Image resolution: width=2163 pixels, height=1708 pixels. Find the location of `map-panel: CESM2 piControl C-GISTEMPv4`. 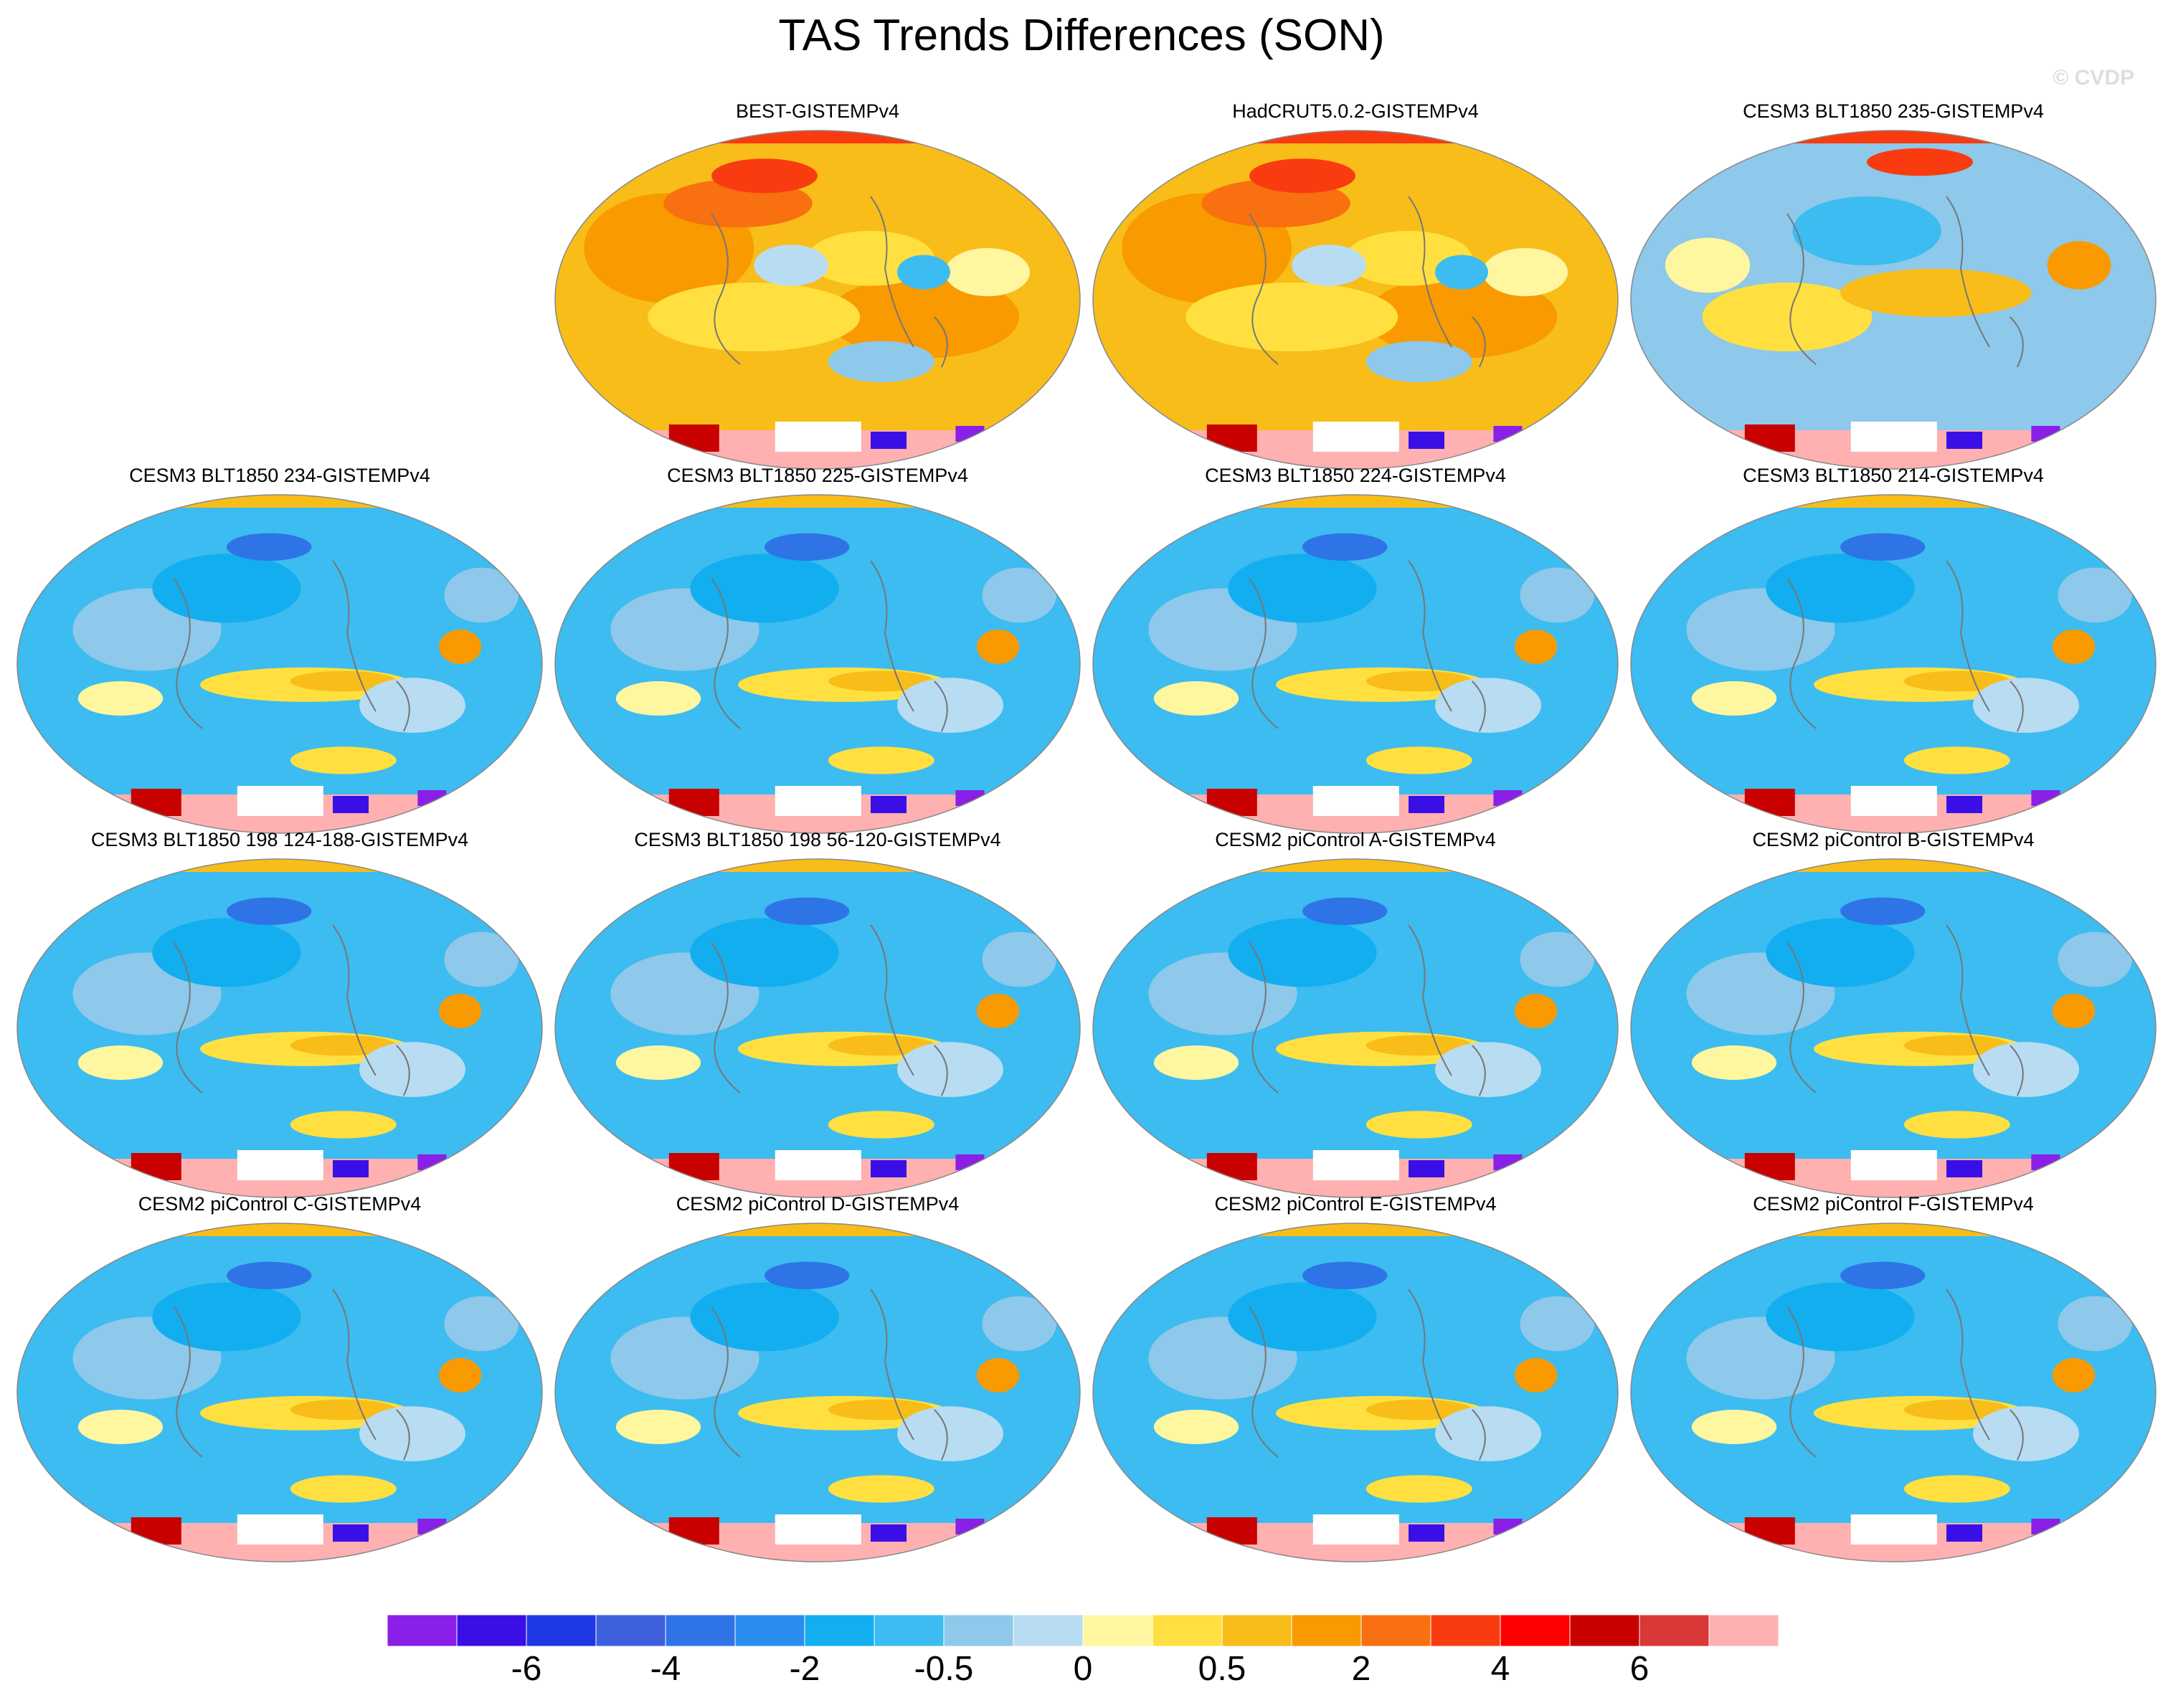

map-panel: CESM2 piControl C-GISTEMPv4 is located at coordinates (279, 1379).